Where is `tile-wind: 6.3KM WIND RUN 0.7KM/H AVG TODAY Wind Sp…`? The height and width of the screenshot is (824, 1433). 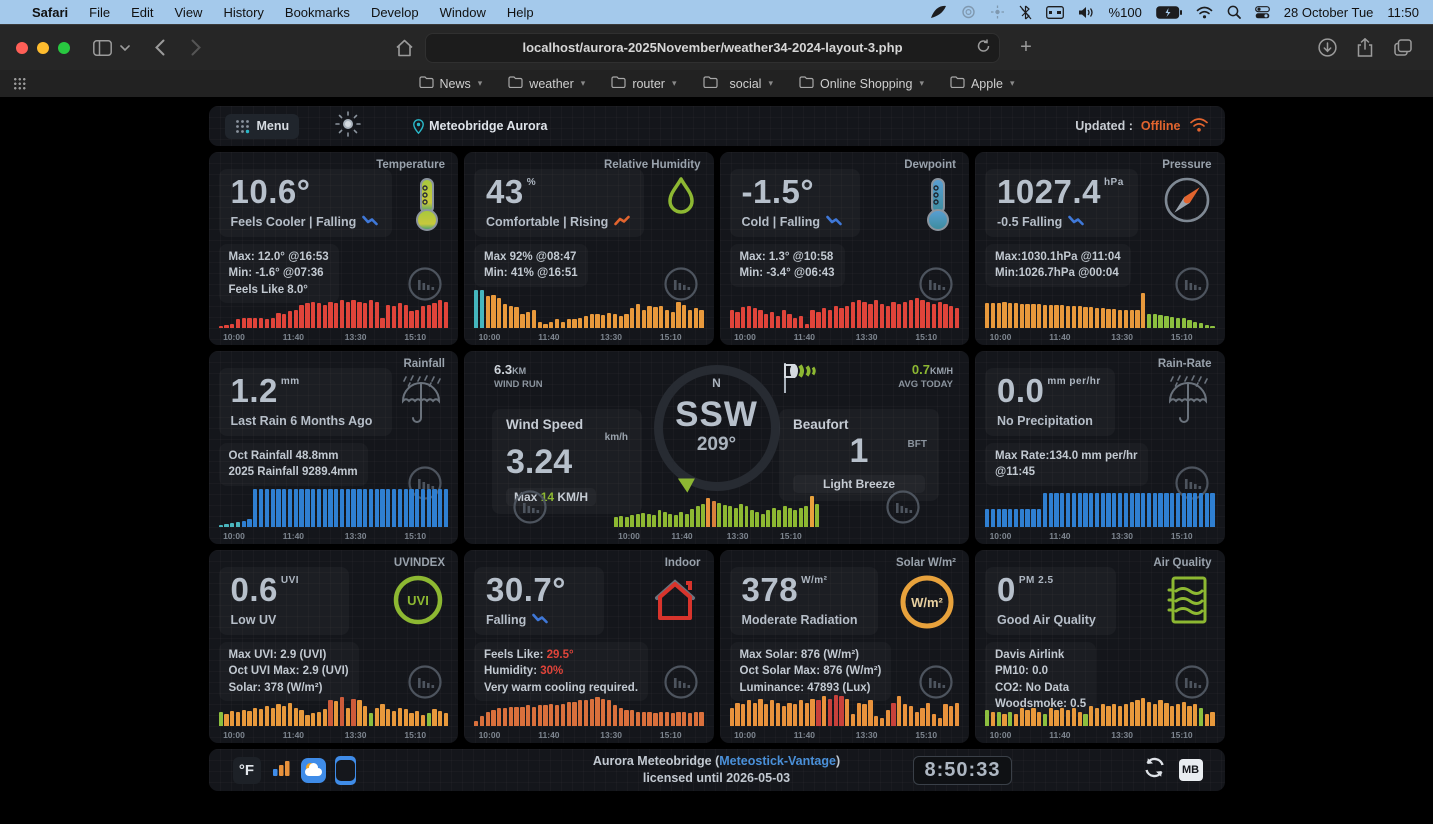
tile-wind: 6.3KM WIND RUN 0.7KM/H AVG TODAY Wind Sp… is located at coordinates (716, 447).